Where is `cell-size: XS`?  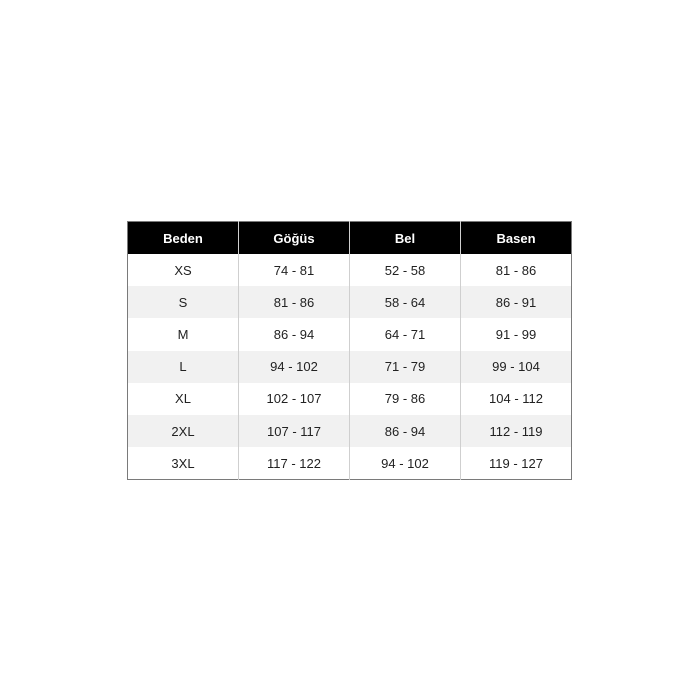 cell-size: XS is located at coordinates (183, 270).